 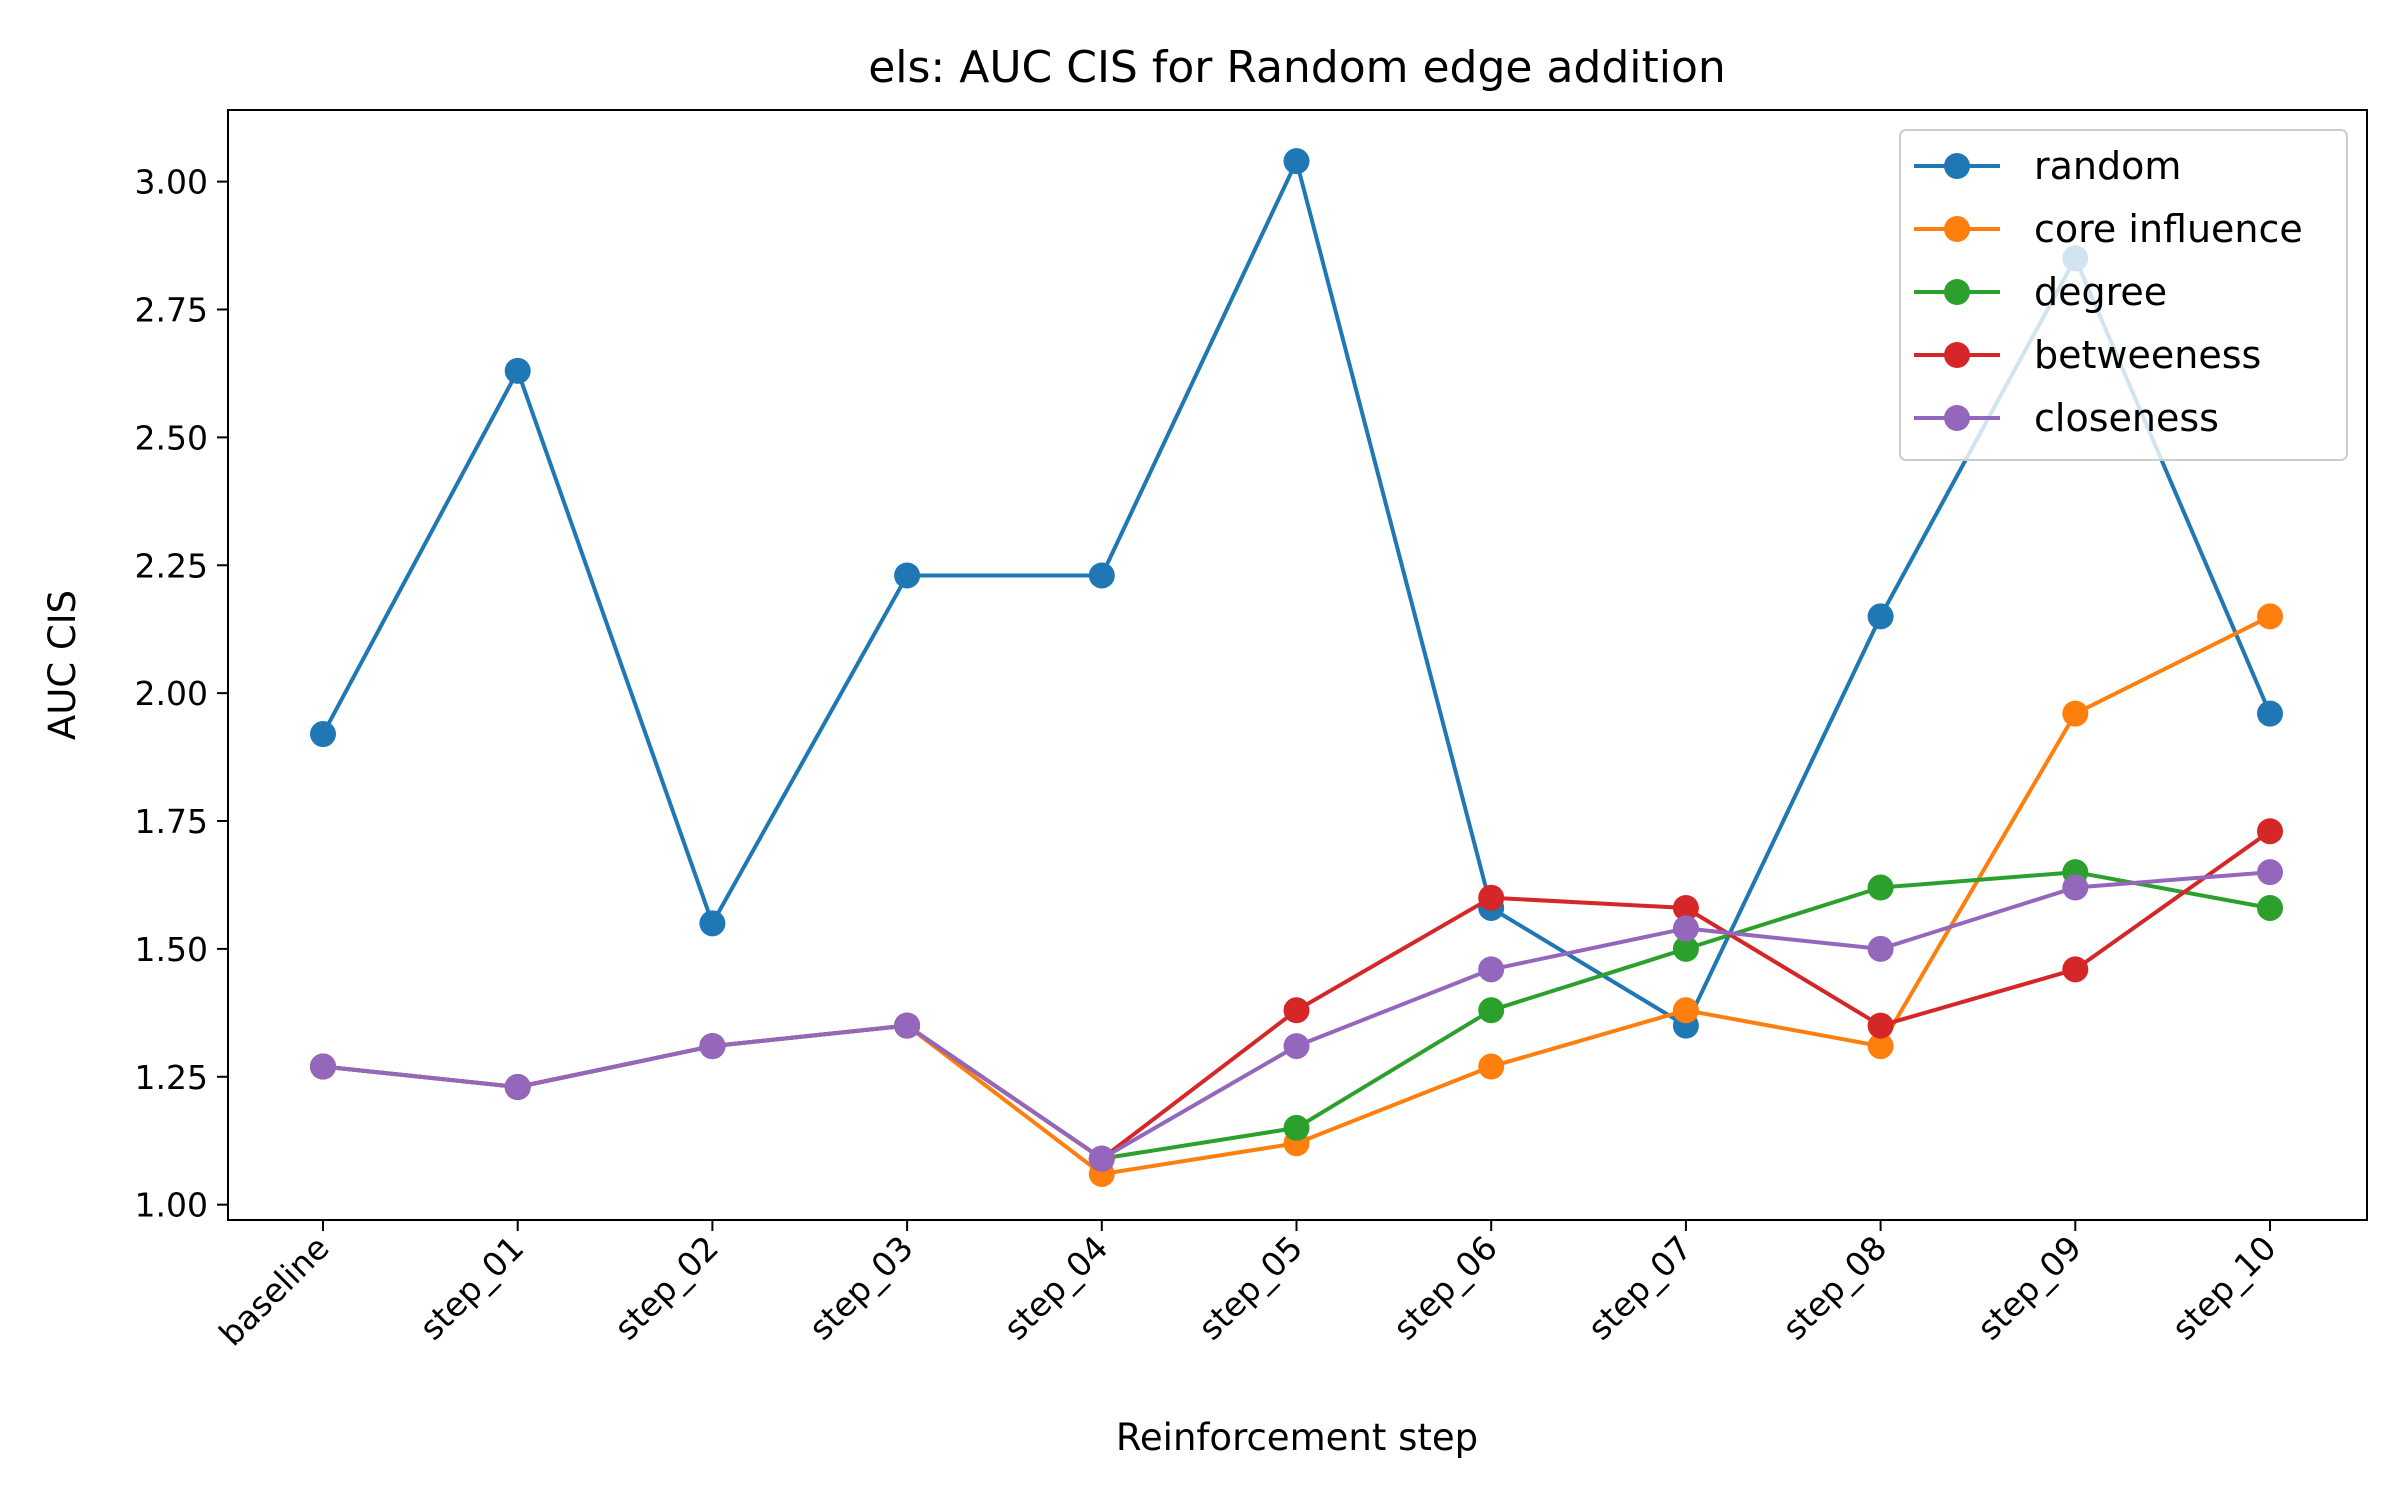 What do you see at coordinates (2126, 418) in the screenshot?
I see `legend-label: closeness` at bounding box center [2126, 418].